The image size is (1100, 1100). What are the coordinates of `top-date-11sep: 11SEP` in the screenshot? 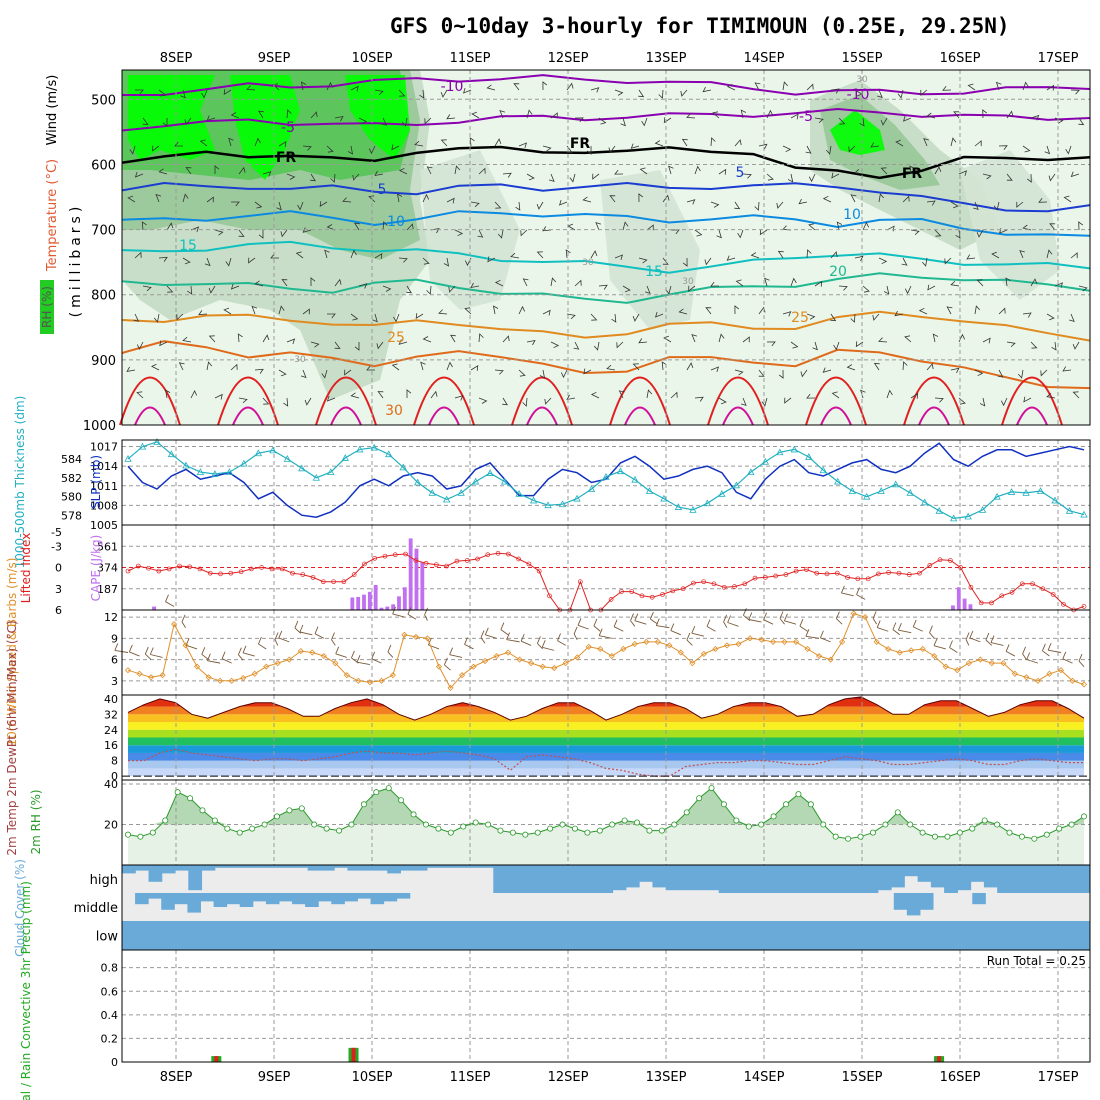 It's located at (470, 58).